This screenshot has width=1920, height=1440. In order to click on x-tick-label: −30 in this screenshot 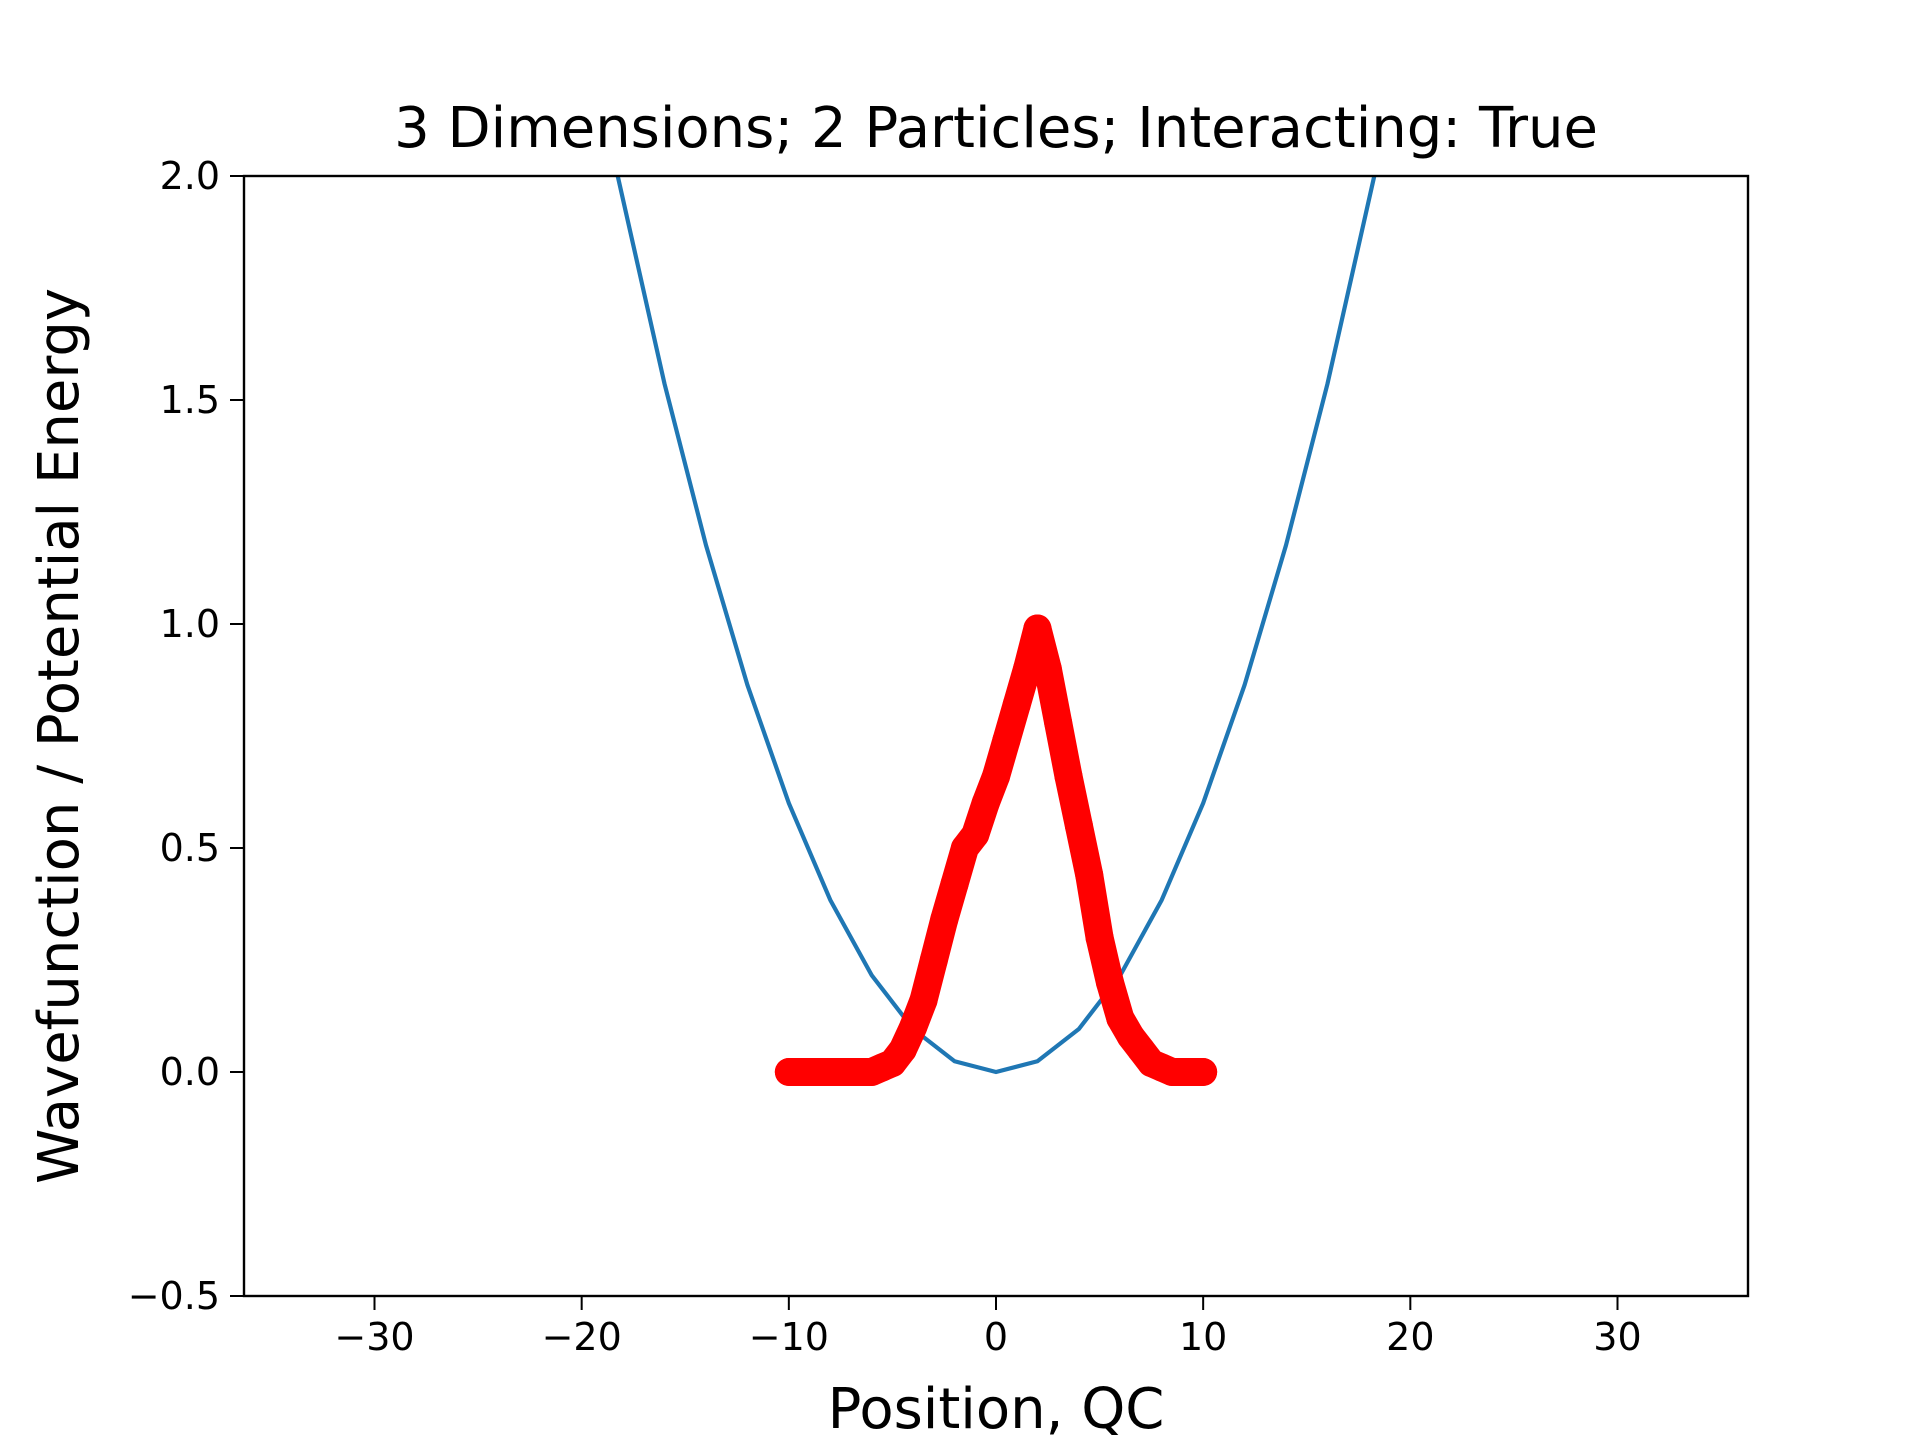, I will do `click(374, 1337)`.